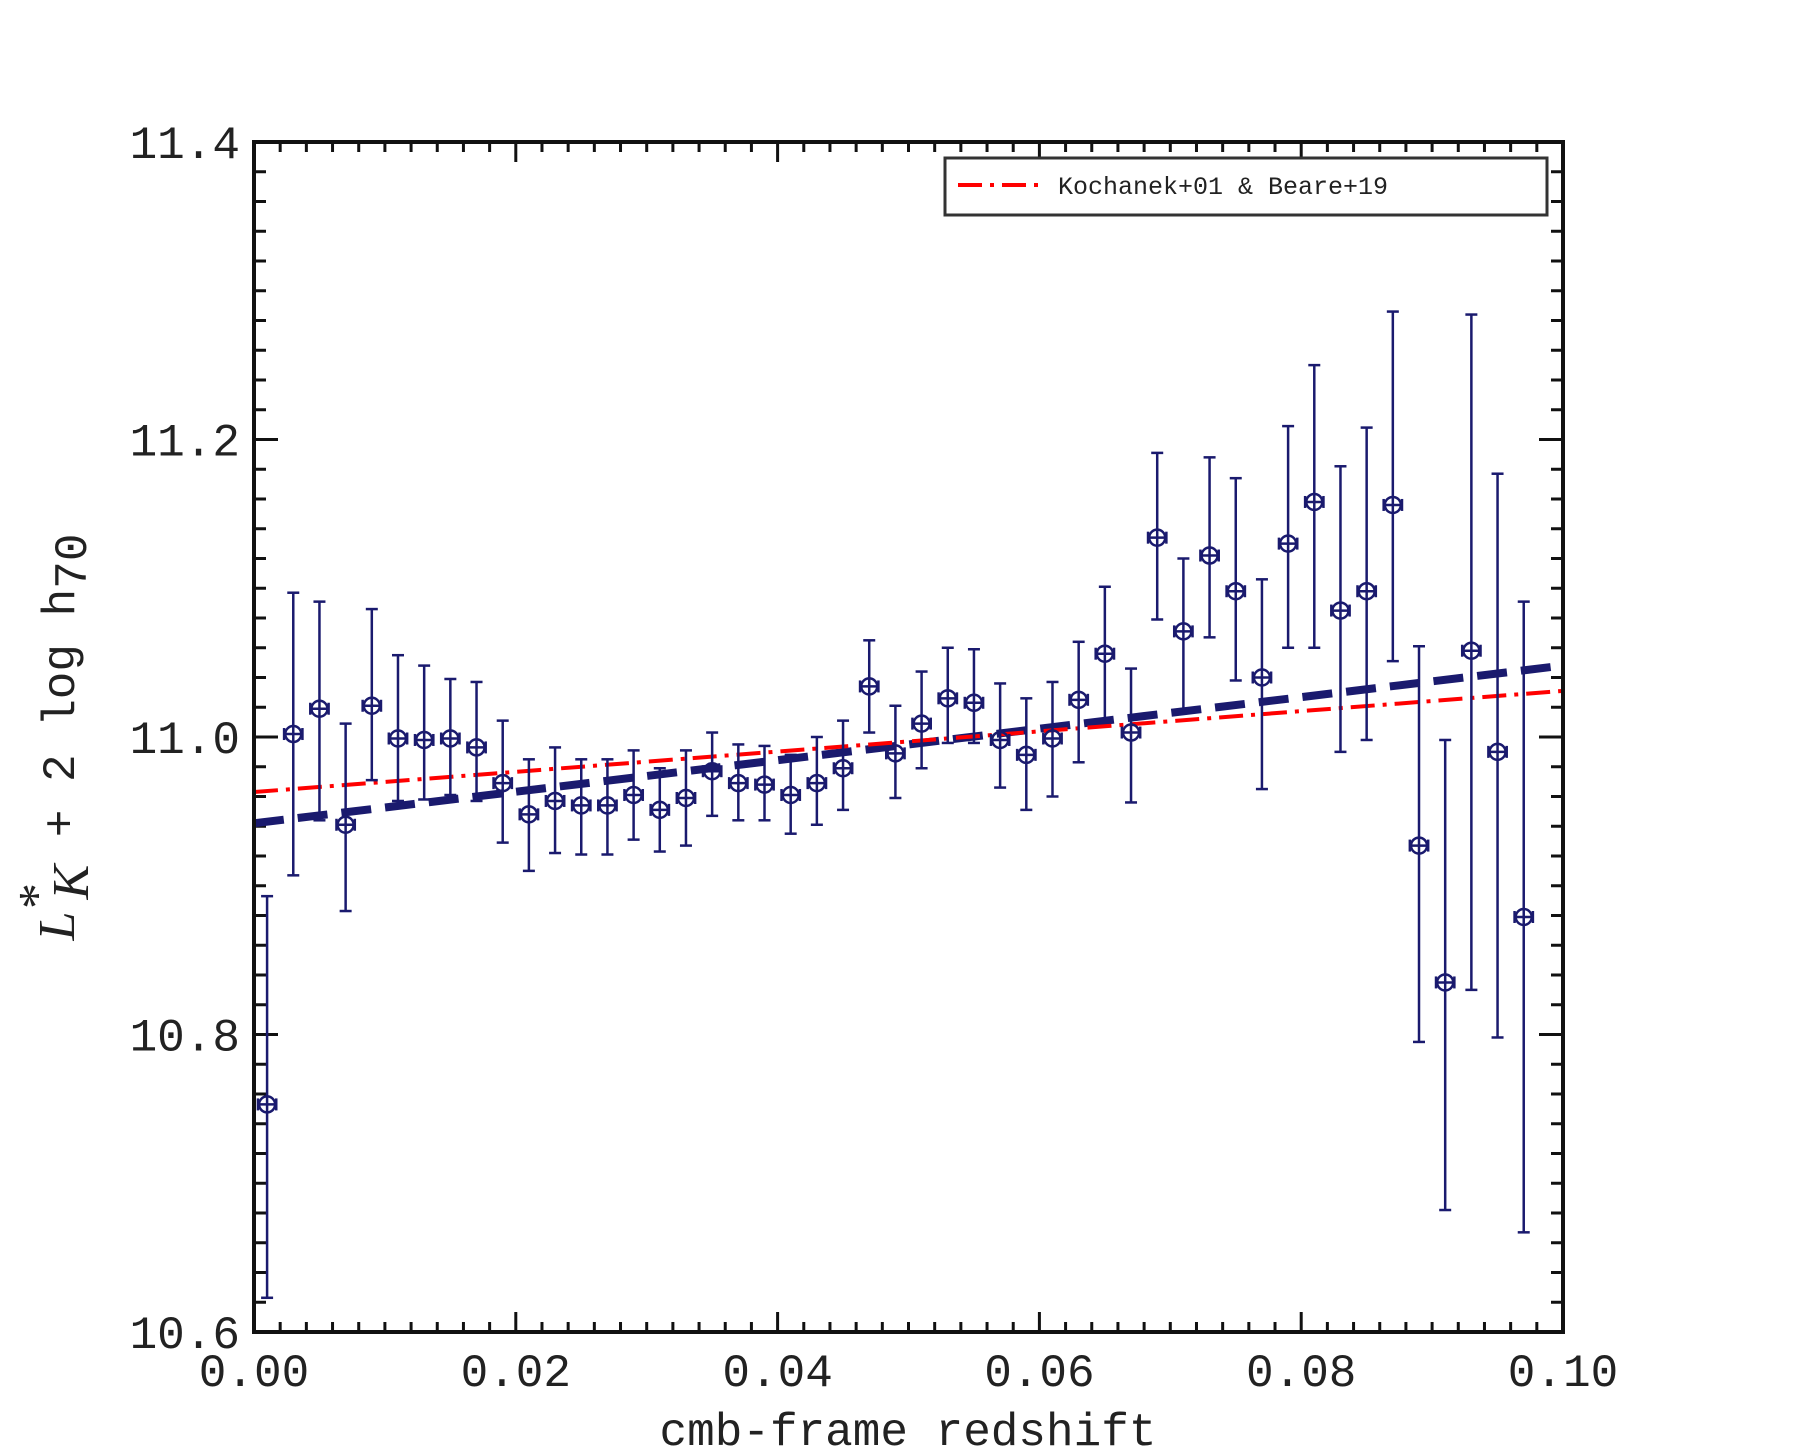  What do you see at coordinates (37, 899) in the screenshot?
I see `y-axis-title-superscript: *` at bounding box center [37, 899].